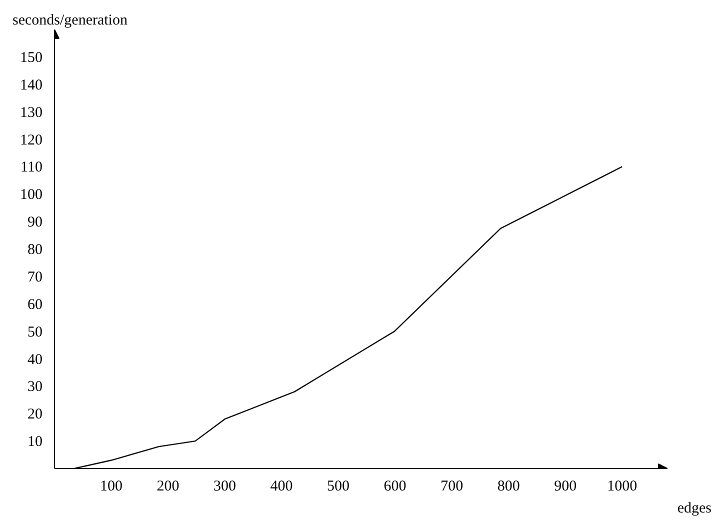  What do you see at coordinates (35, 387) in the screenshot?
I see `y-tick-label: 30` at bounding box center [35, 387].